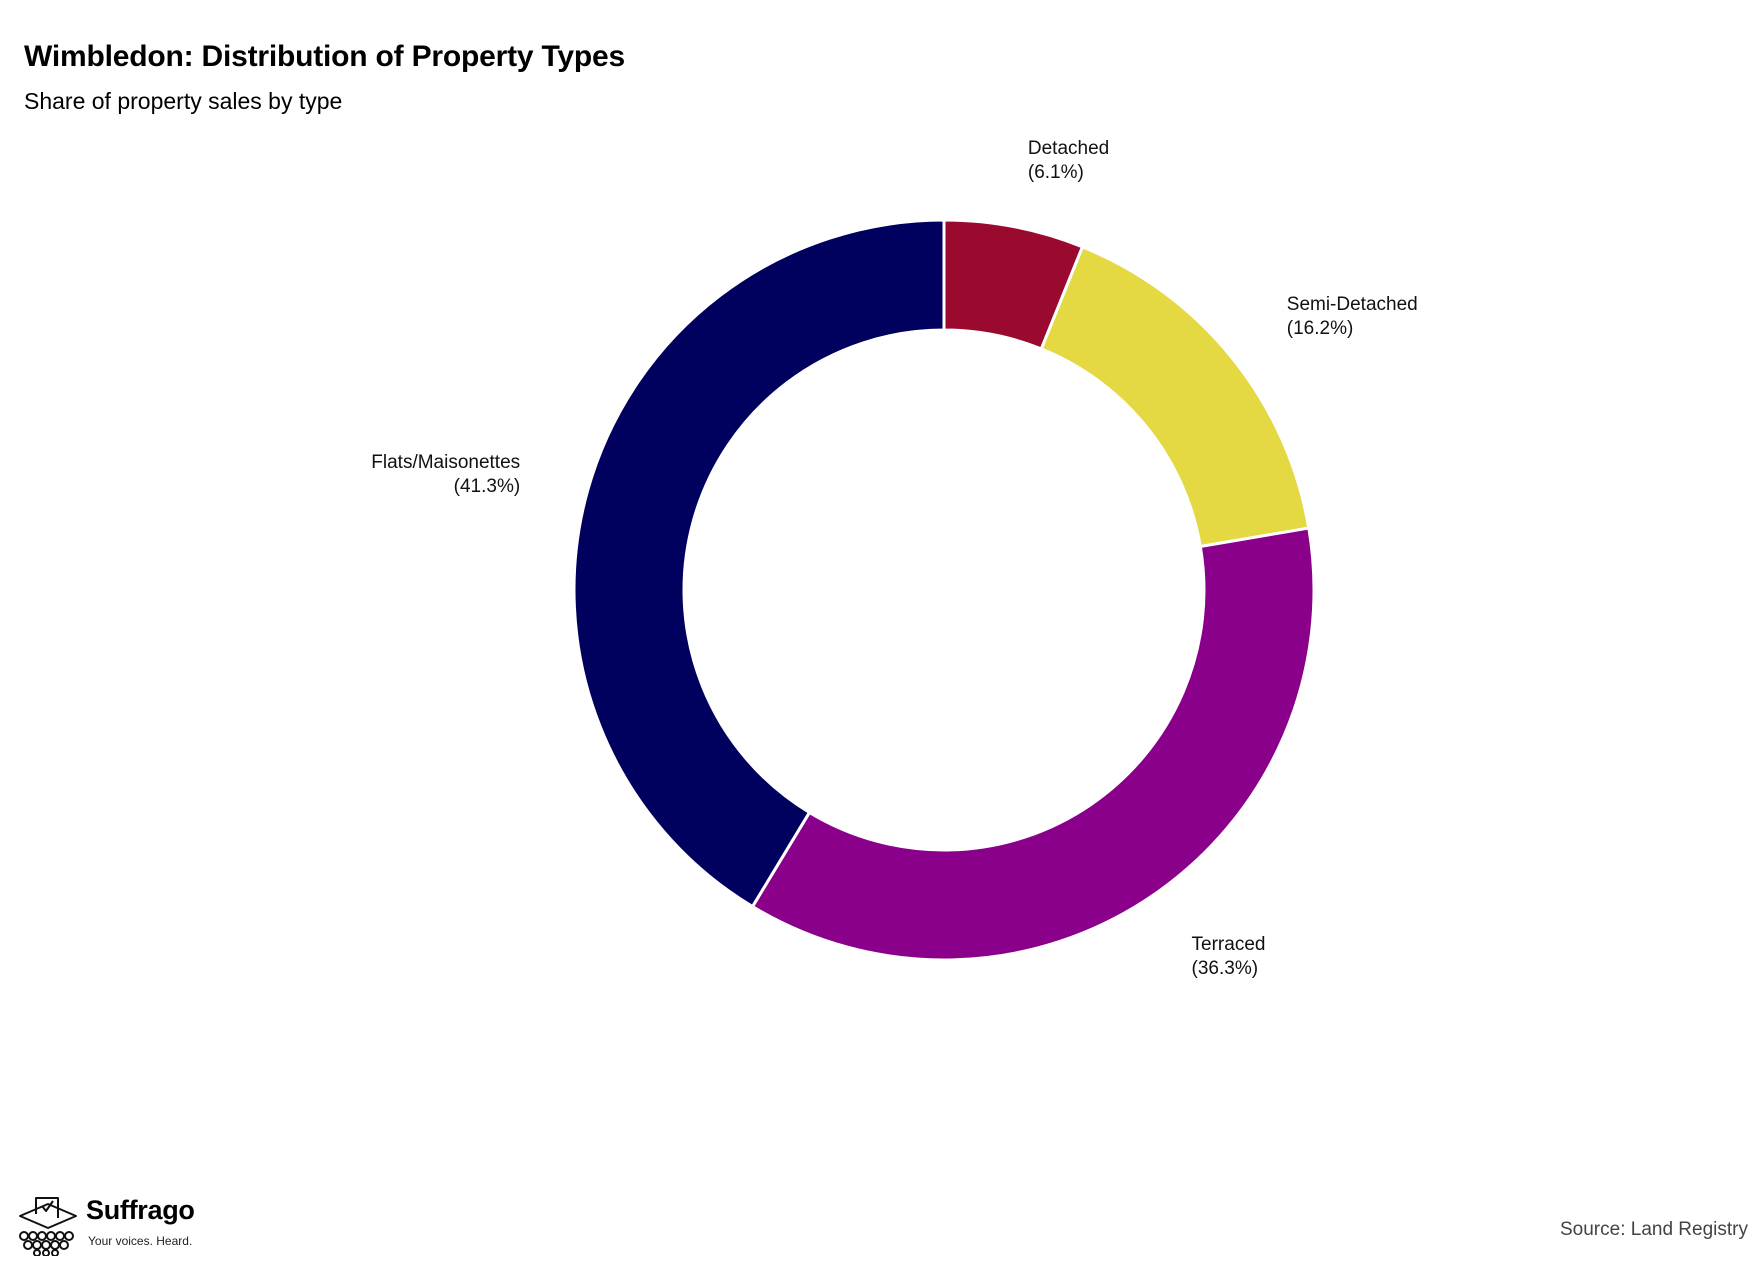  I want to click on label-detached: Detached (6.1%), so click(1068, 160).